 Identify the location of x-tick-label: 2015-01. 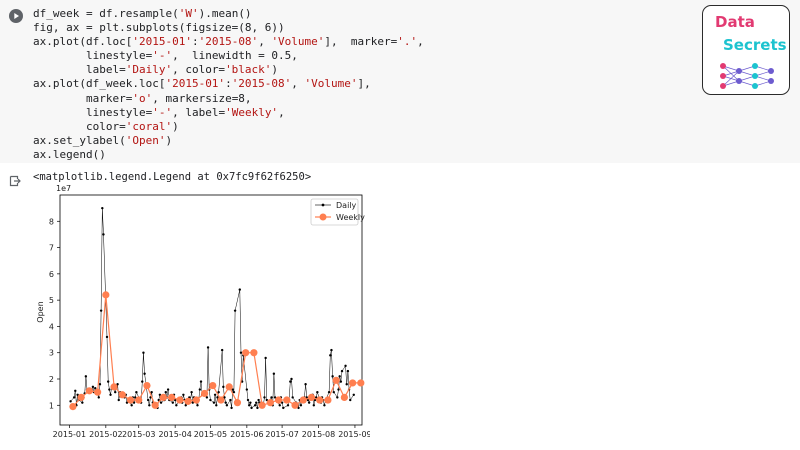
(69, 434).